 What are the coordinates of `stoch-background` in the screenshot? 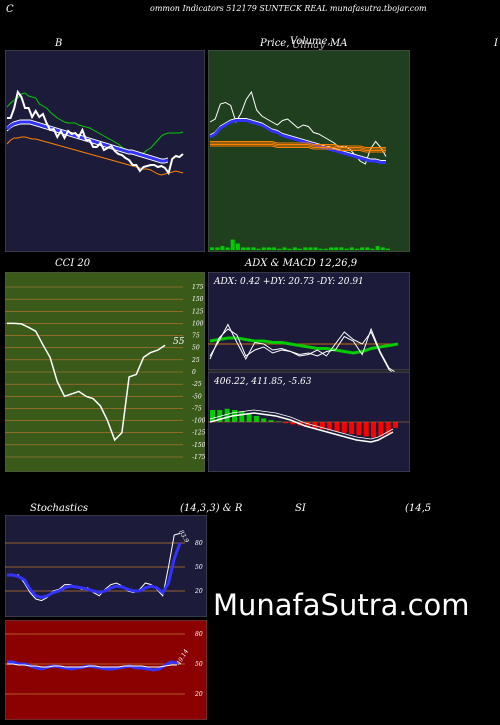 It's located at (106, 566).